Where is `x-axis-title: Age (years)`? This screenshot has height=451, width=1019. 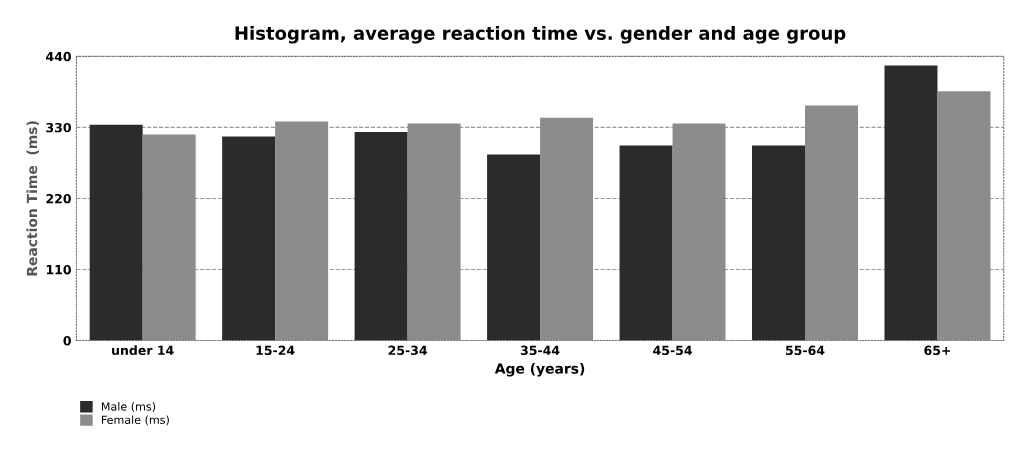 x-axis-title: Age (years) is located at coordinates (539, 370).